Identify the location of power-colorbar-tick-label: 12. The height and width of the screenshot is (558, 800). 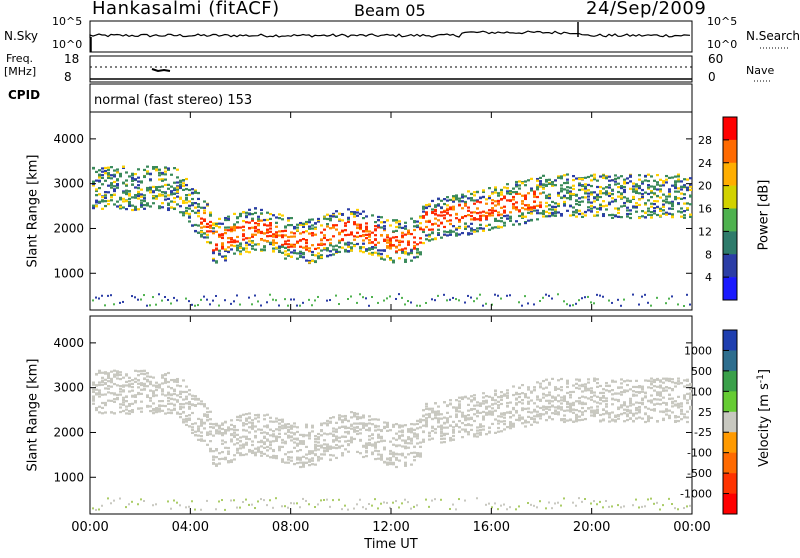
(705, 231).